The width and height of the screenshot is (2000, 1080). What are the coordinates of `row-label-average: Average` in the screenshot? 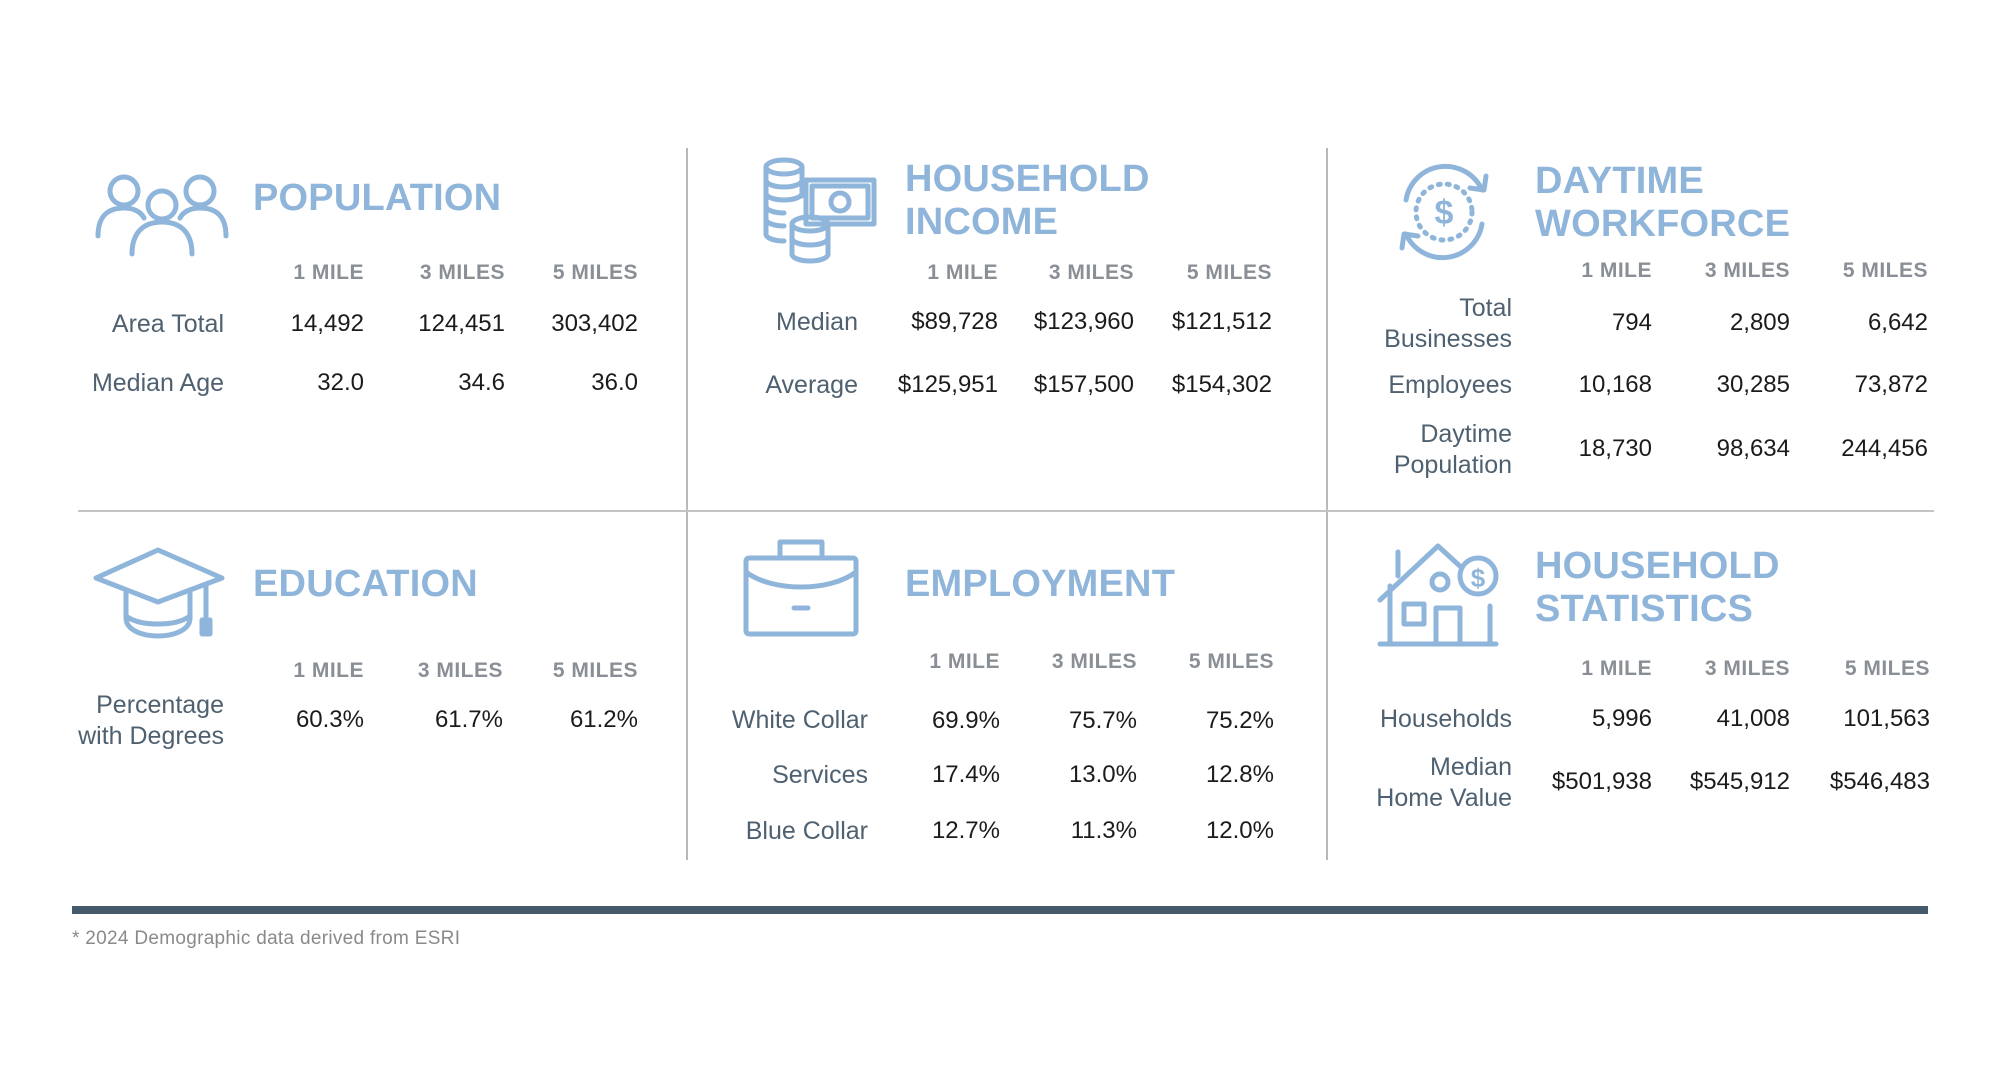 It's located at (811, 385).